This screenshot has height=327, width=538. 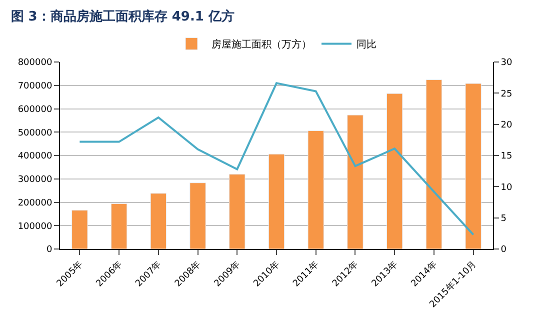 I want to click on y-tick-label: 700000, so click(x=35, y=87).